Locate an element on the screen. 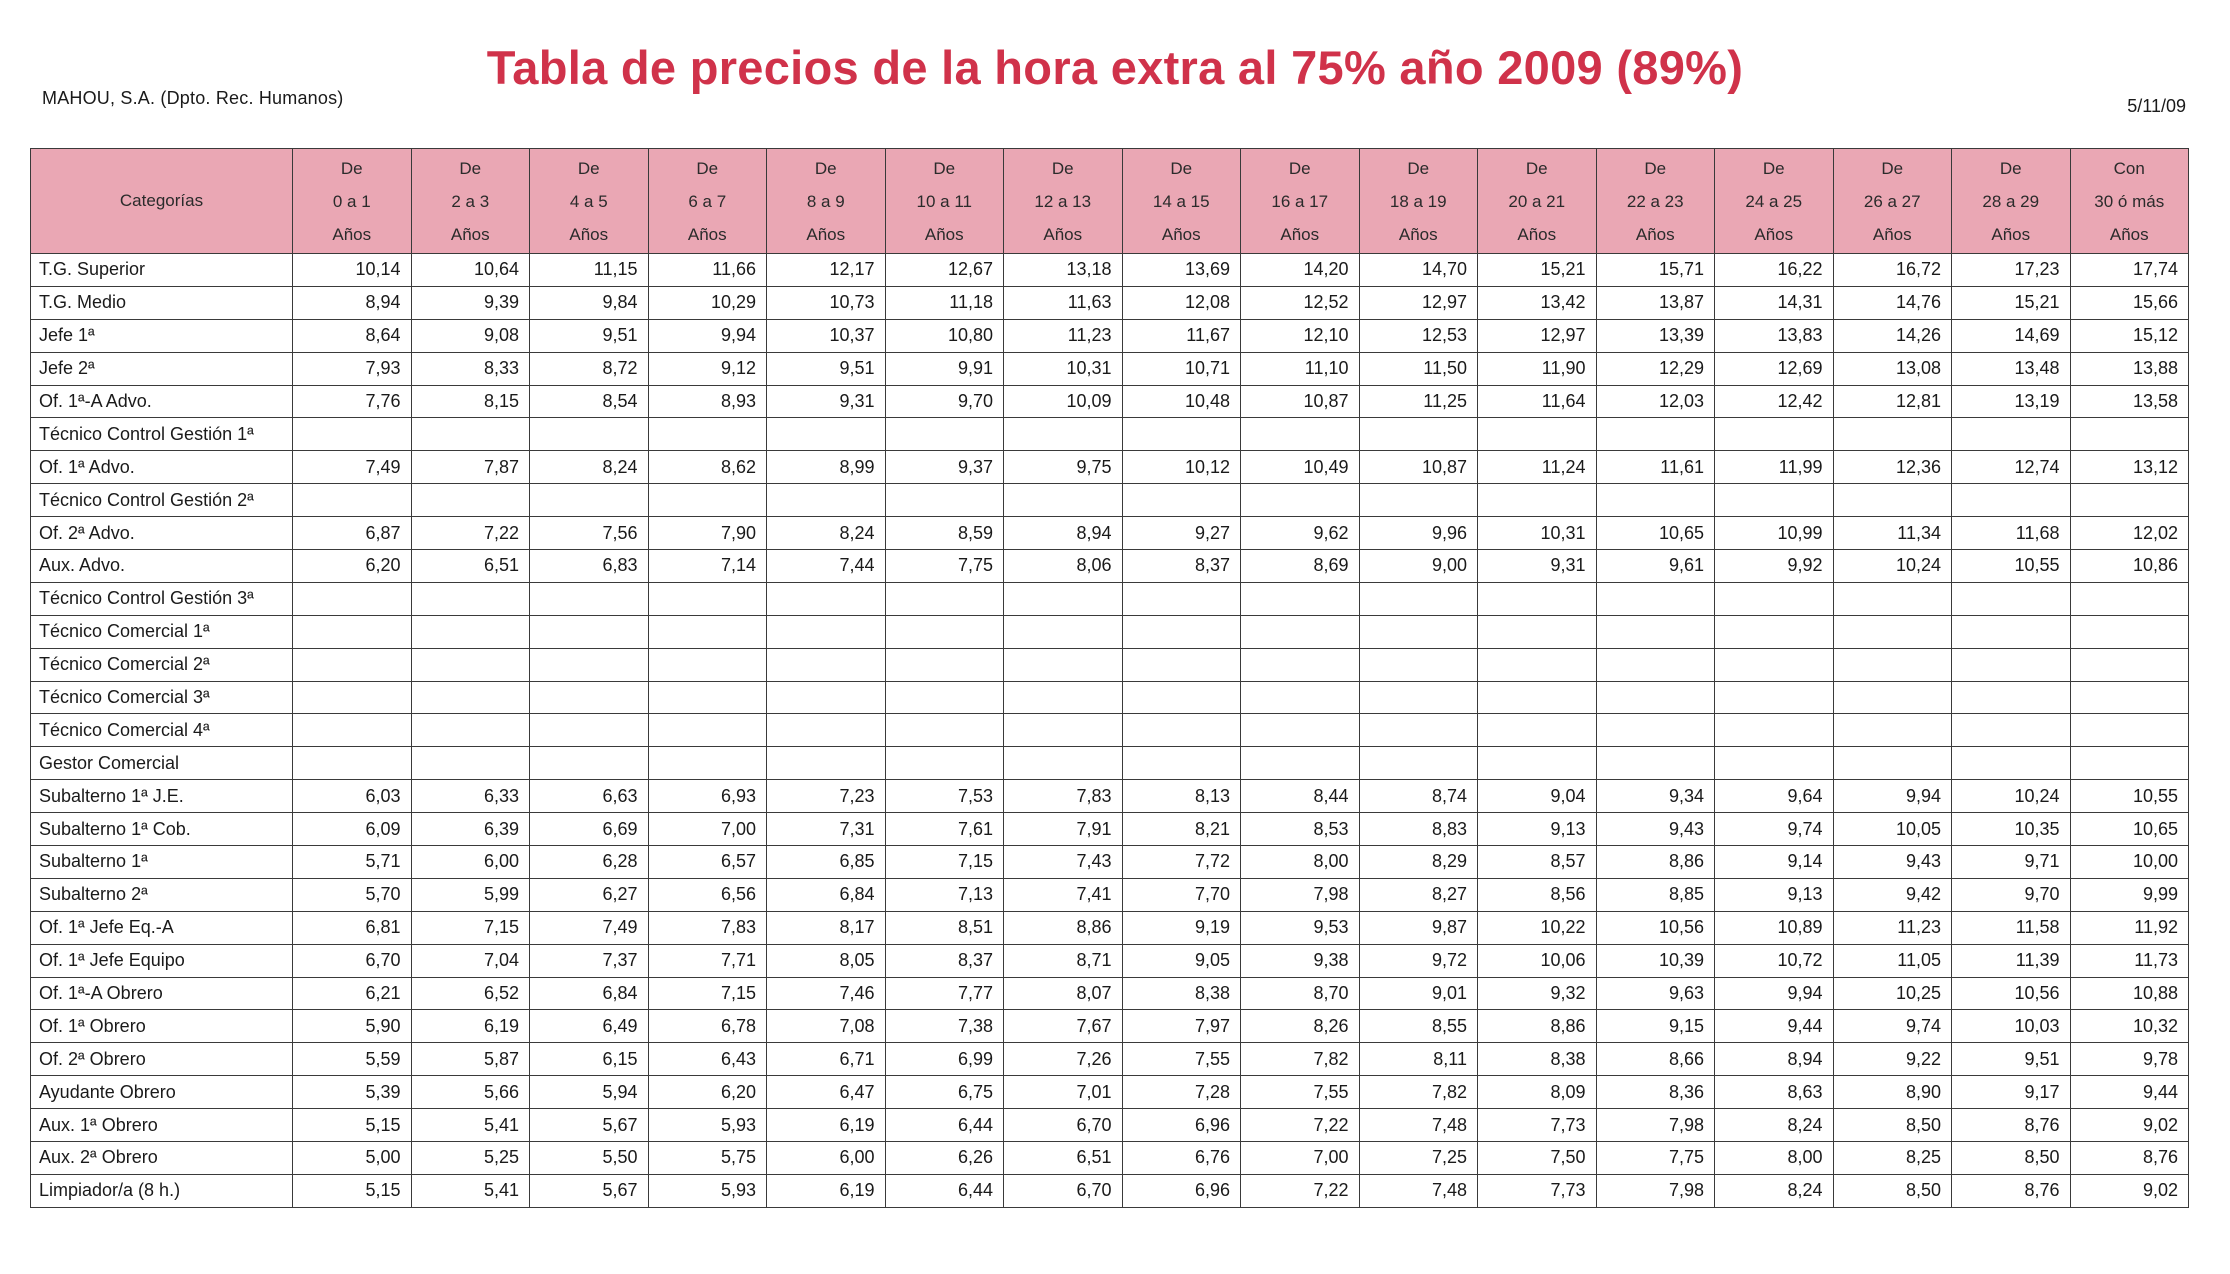 The image size is (2230, 1274). price-cell: 10,39 is located at coordinates (1655, 960).